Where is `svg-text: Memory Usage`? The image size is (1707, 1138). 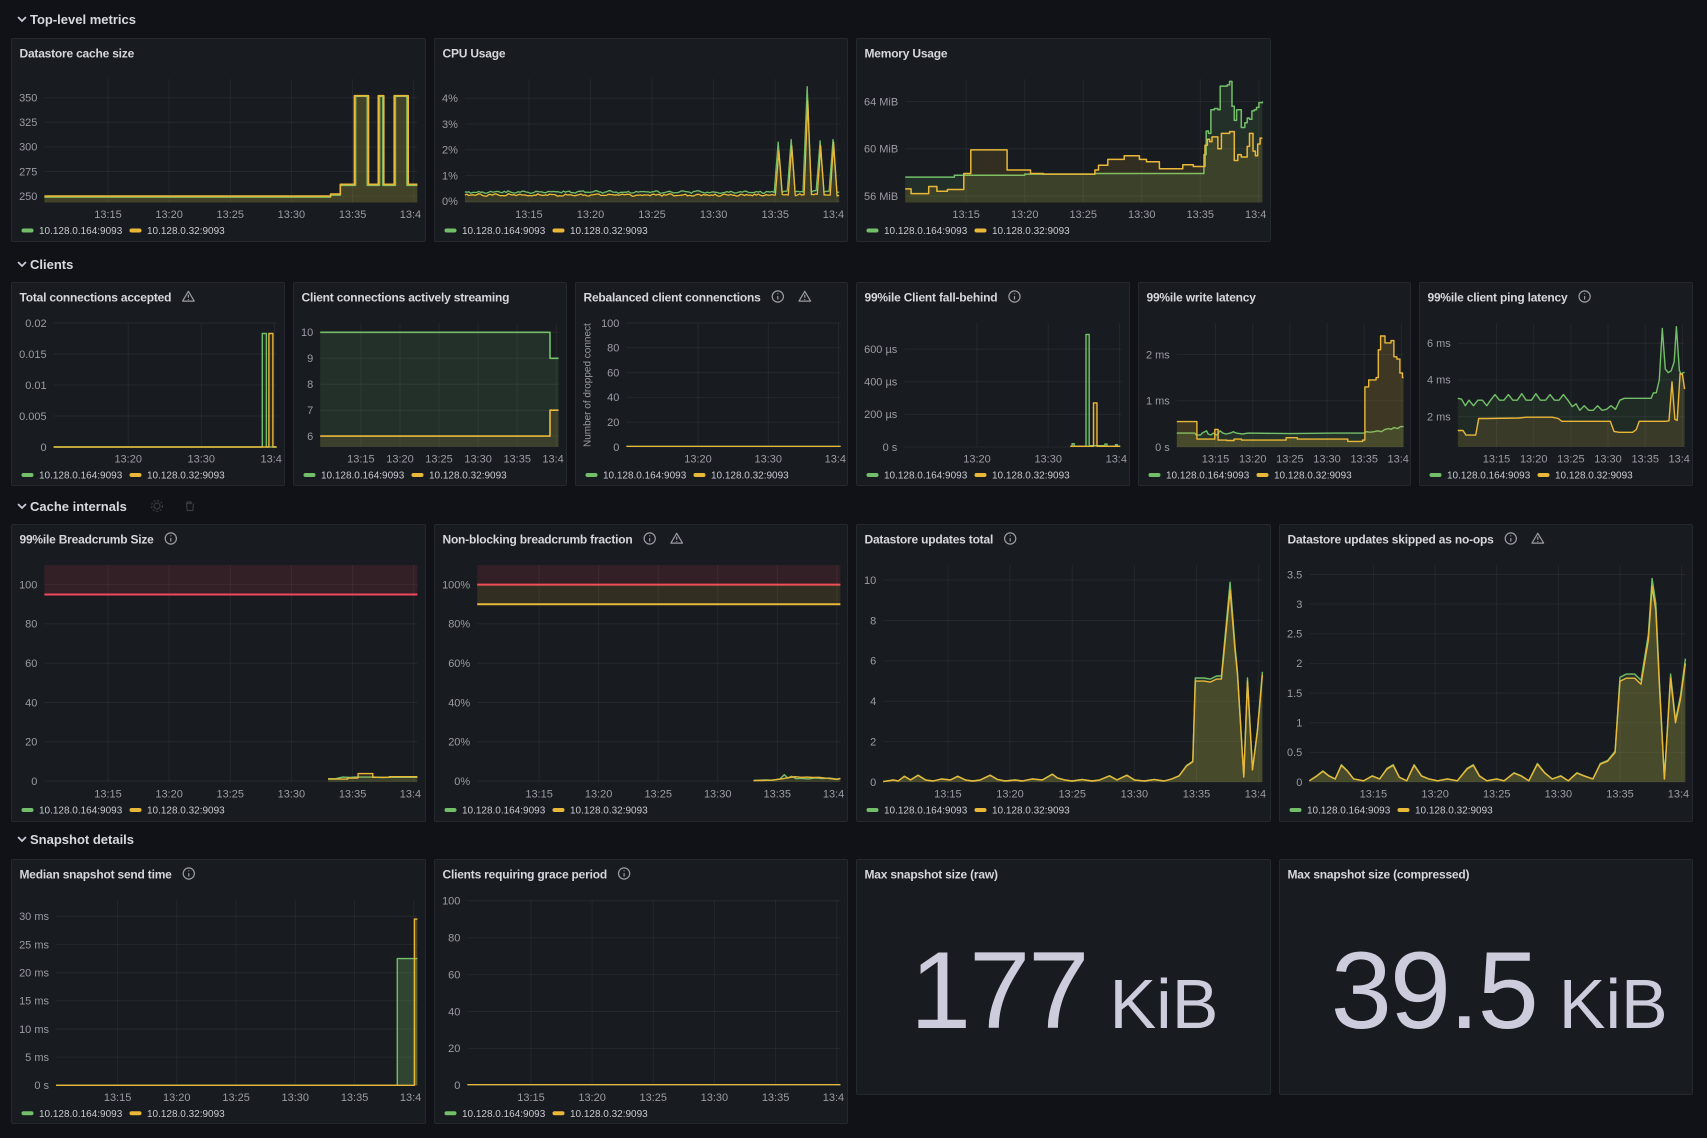 svg-text: Memory Usage is located at coordinates (906, 54).